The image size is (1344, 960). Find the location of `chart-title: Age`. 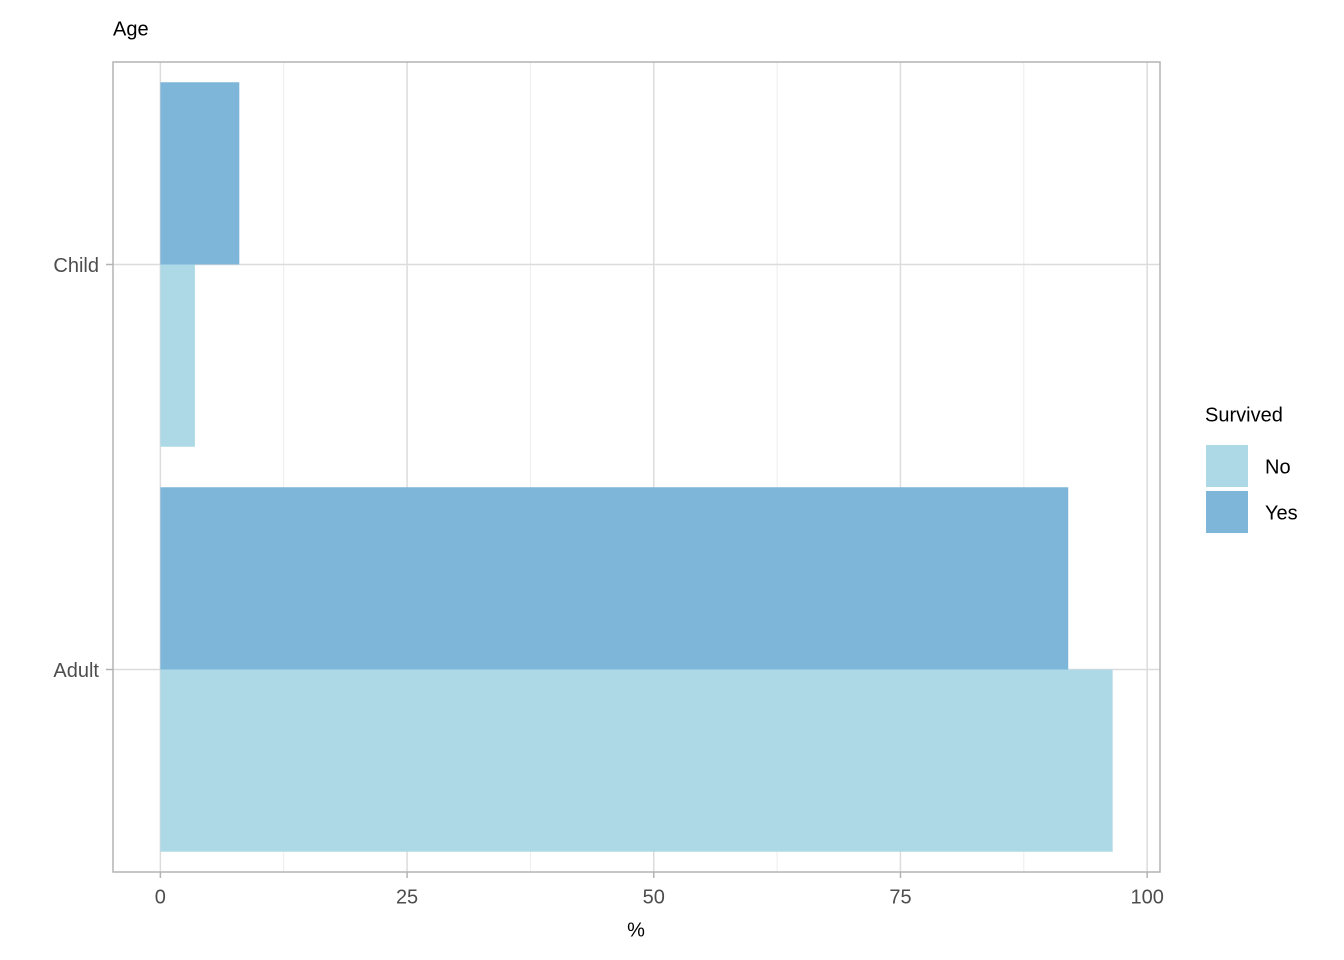

chart-title: Age is located at coordinates (131, 29).